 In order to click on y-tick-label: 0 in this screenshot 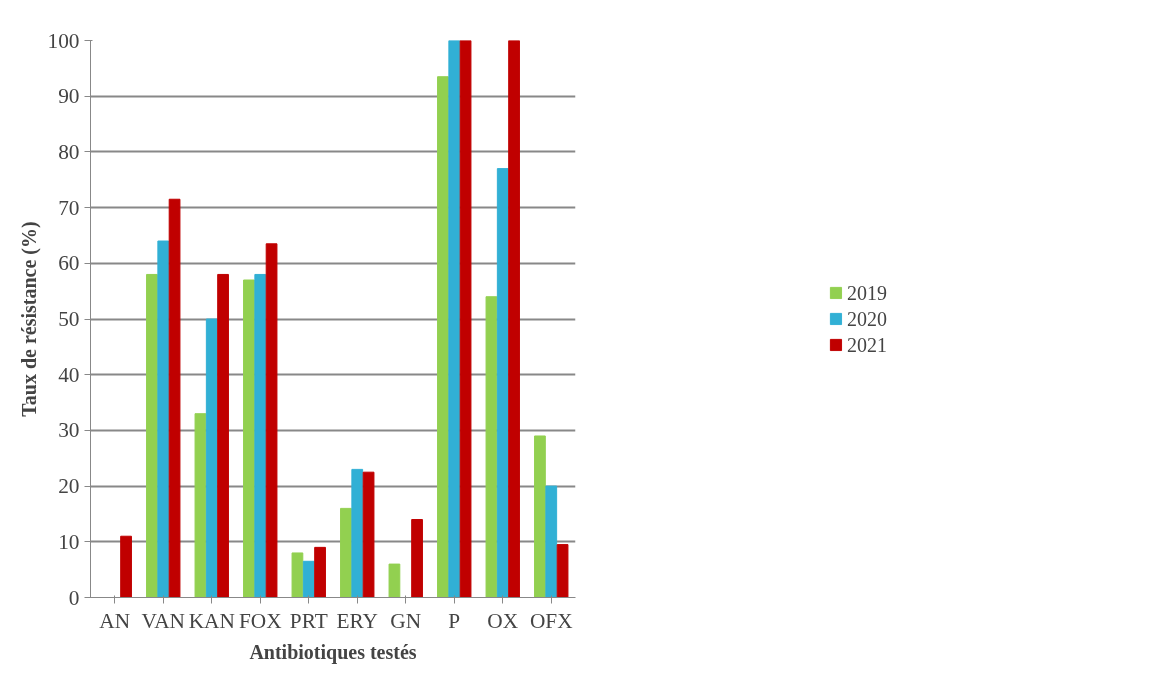, I will do `click(74, 597)`.